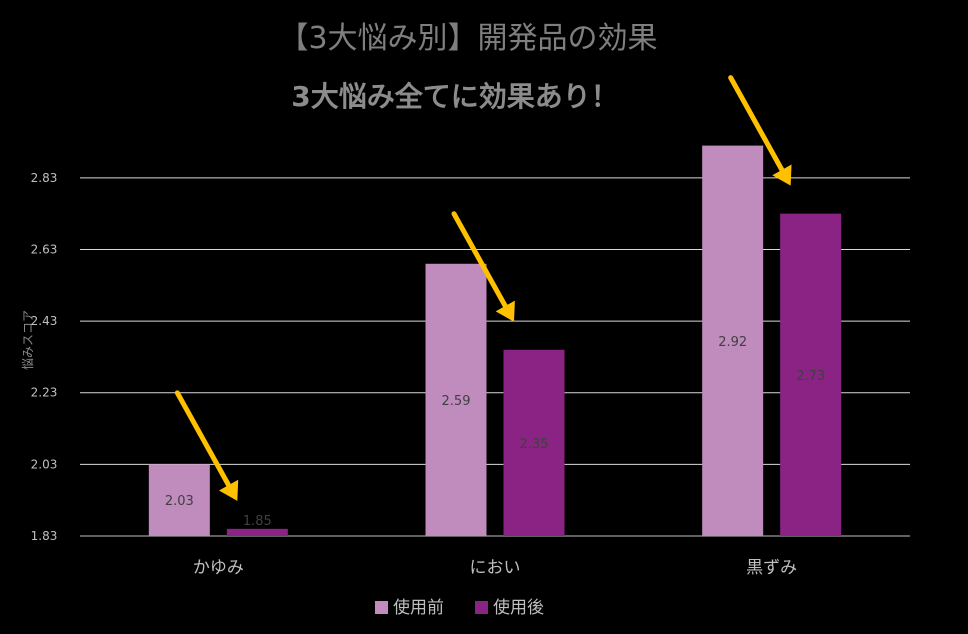 This screenshot has width=968, height=634. Describe the element at coordinates (44, 536) in the screenshot. I see `y-tick-label: 1.83` at that location.